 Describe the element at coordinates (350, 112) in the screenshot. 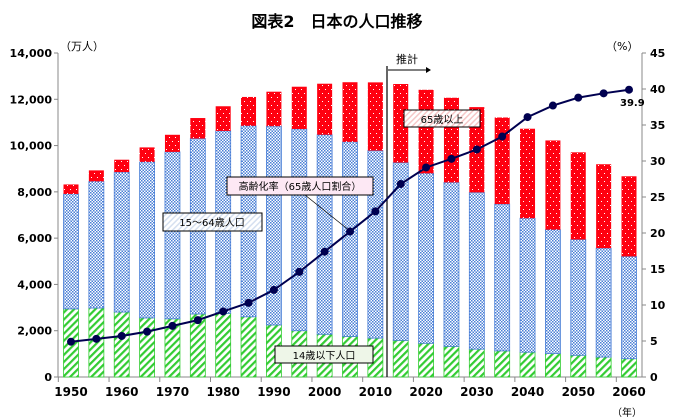

I see `bar-elderly-2005` at that location.